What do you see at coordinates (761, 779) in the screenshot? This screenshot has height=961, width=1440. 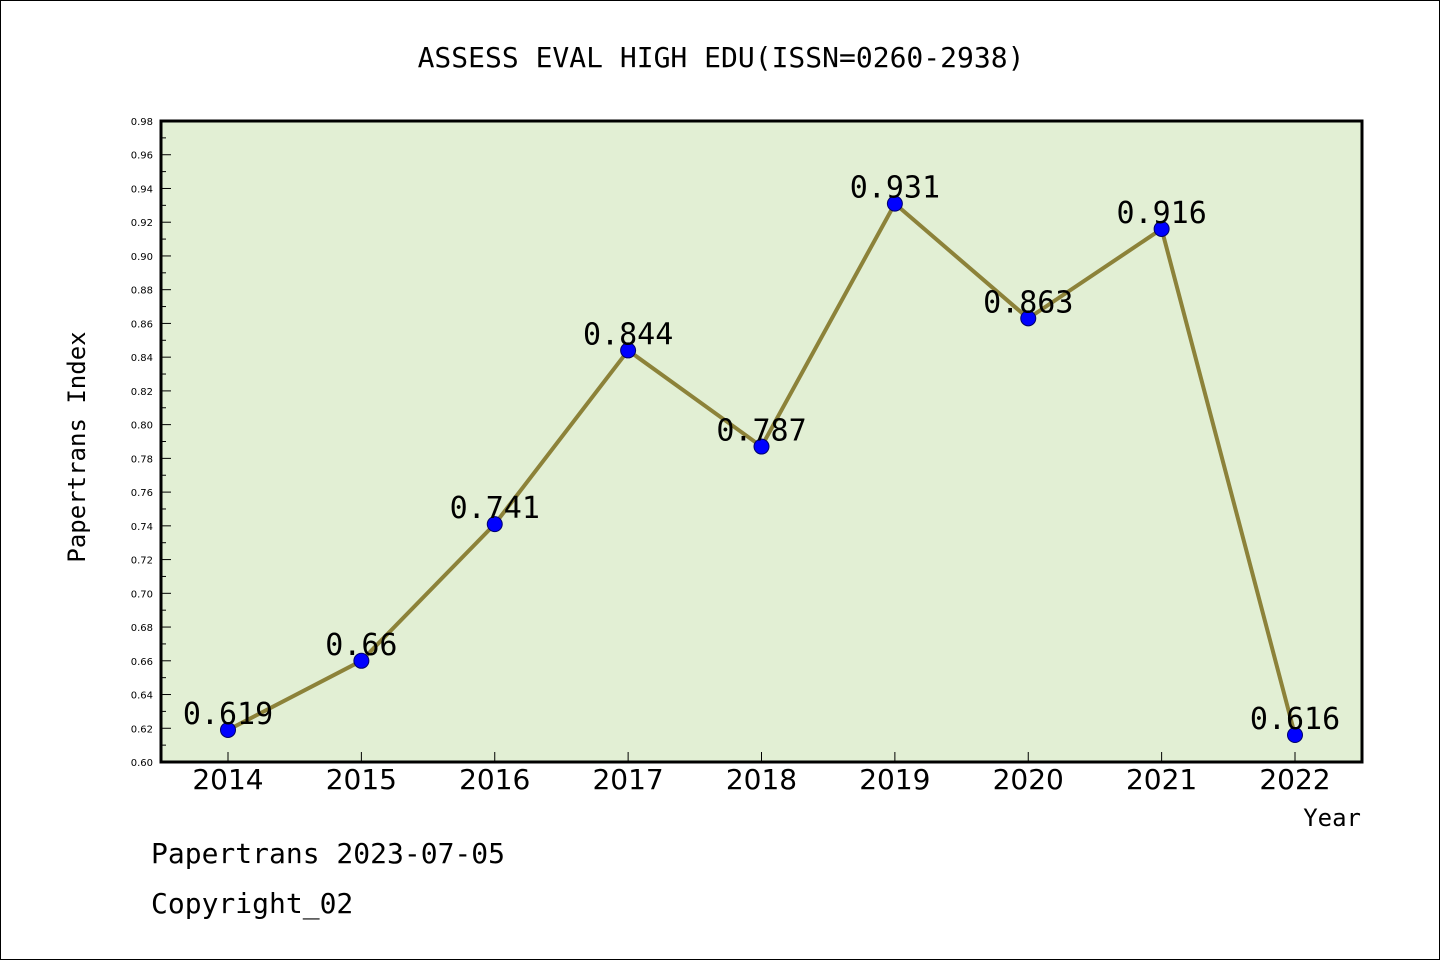 I see `x-tick-label: 2018` at bounding box center [761, 779].